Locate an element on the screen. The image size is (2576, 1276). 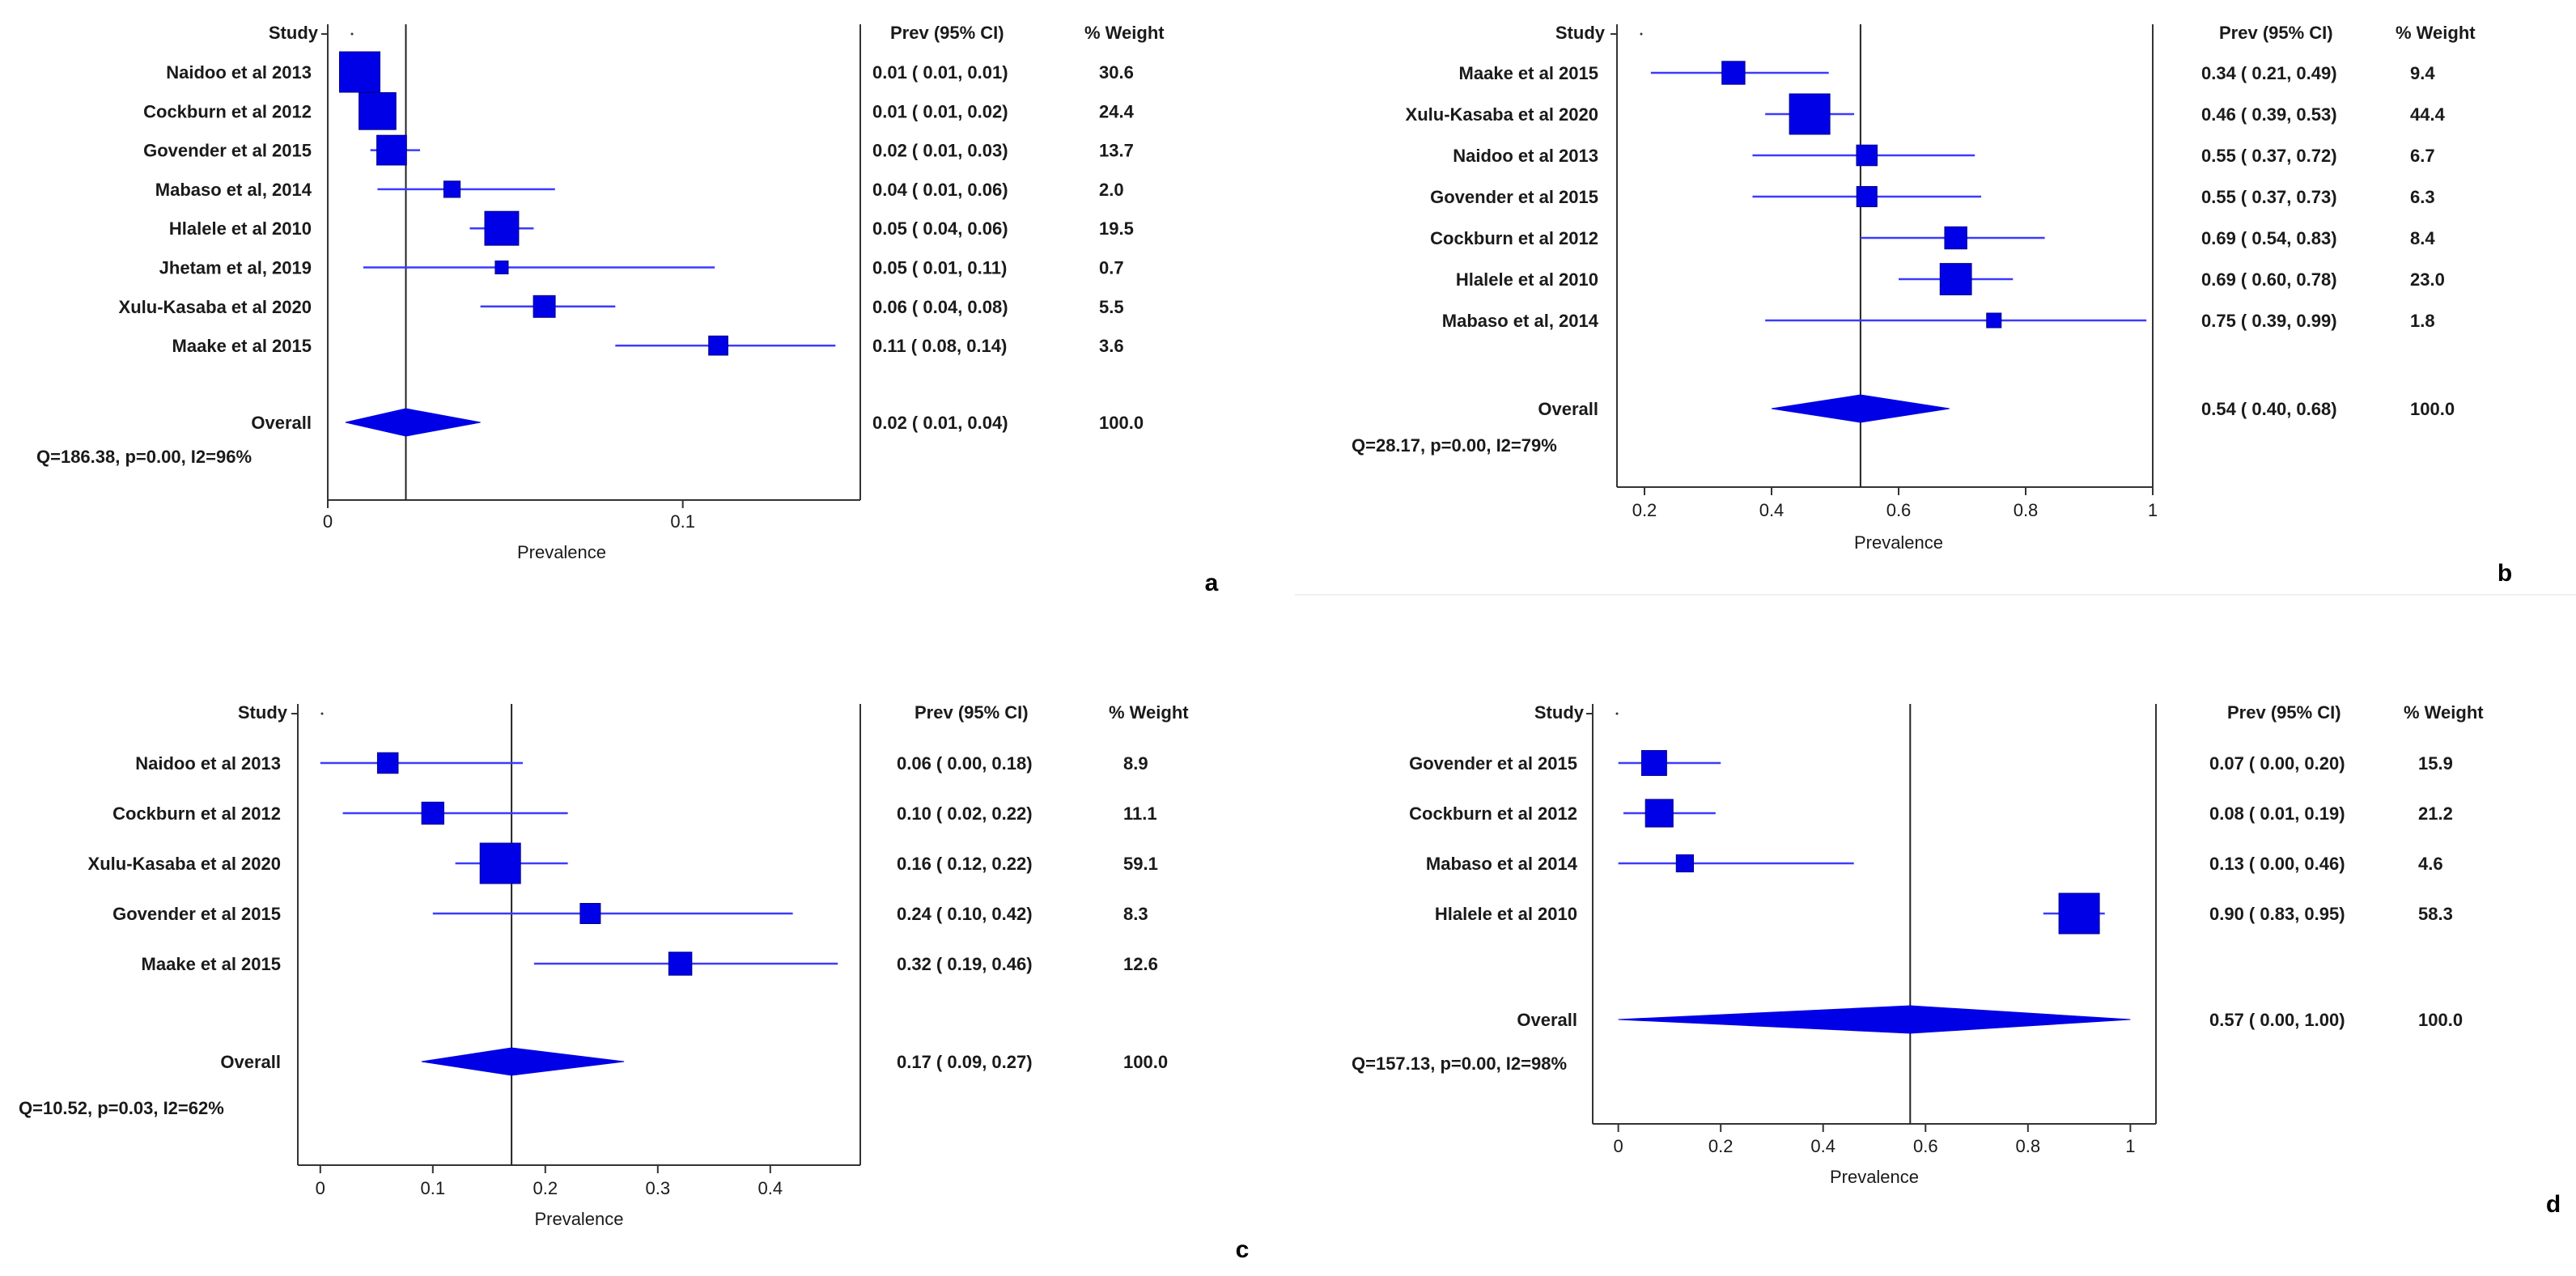
overall-prev-ci-text: 0.02 ( 0.01, 0.04) is located at coordinates (940, 423).